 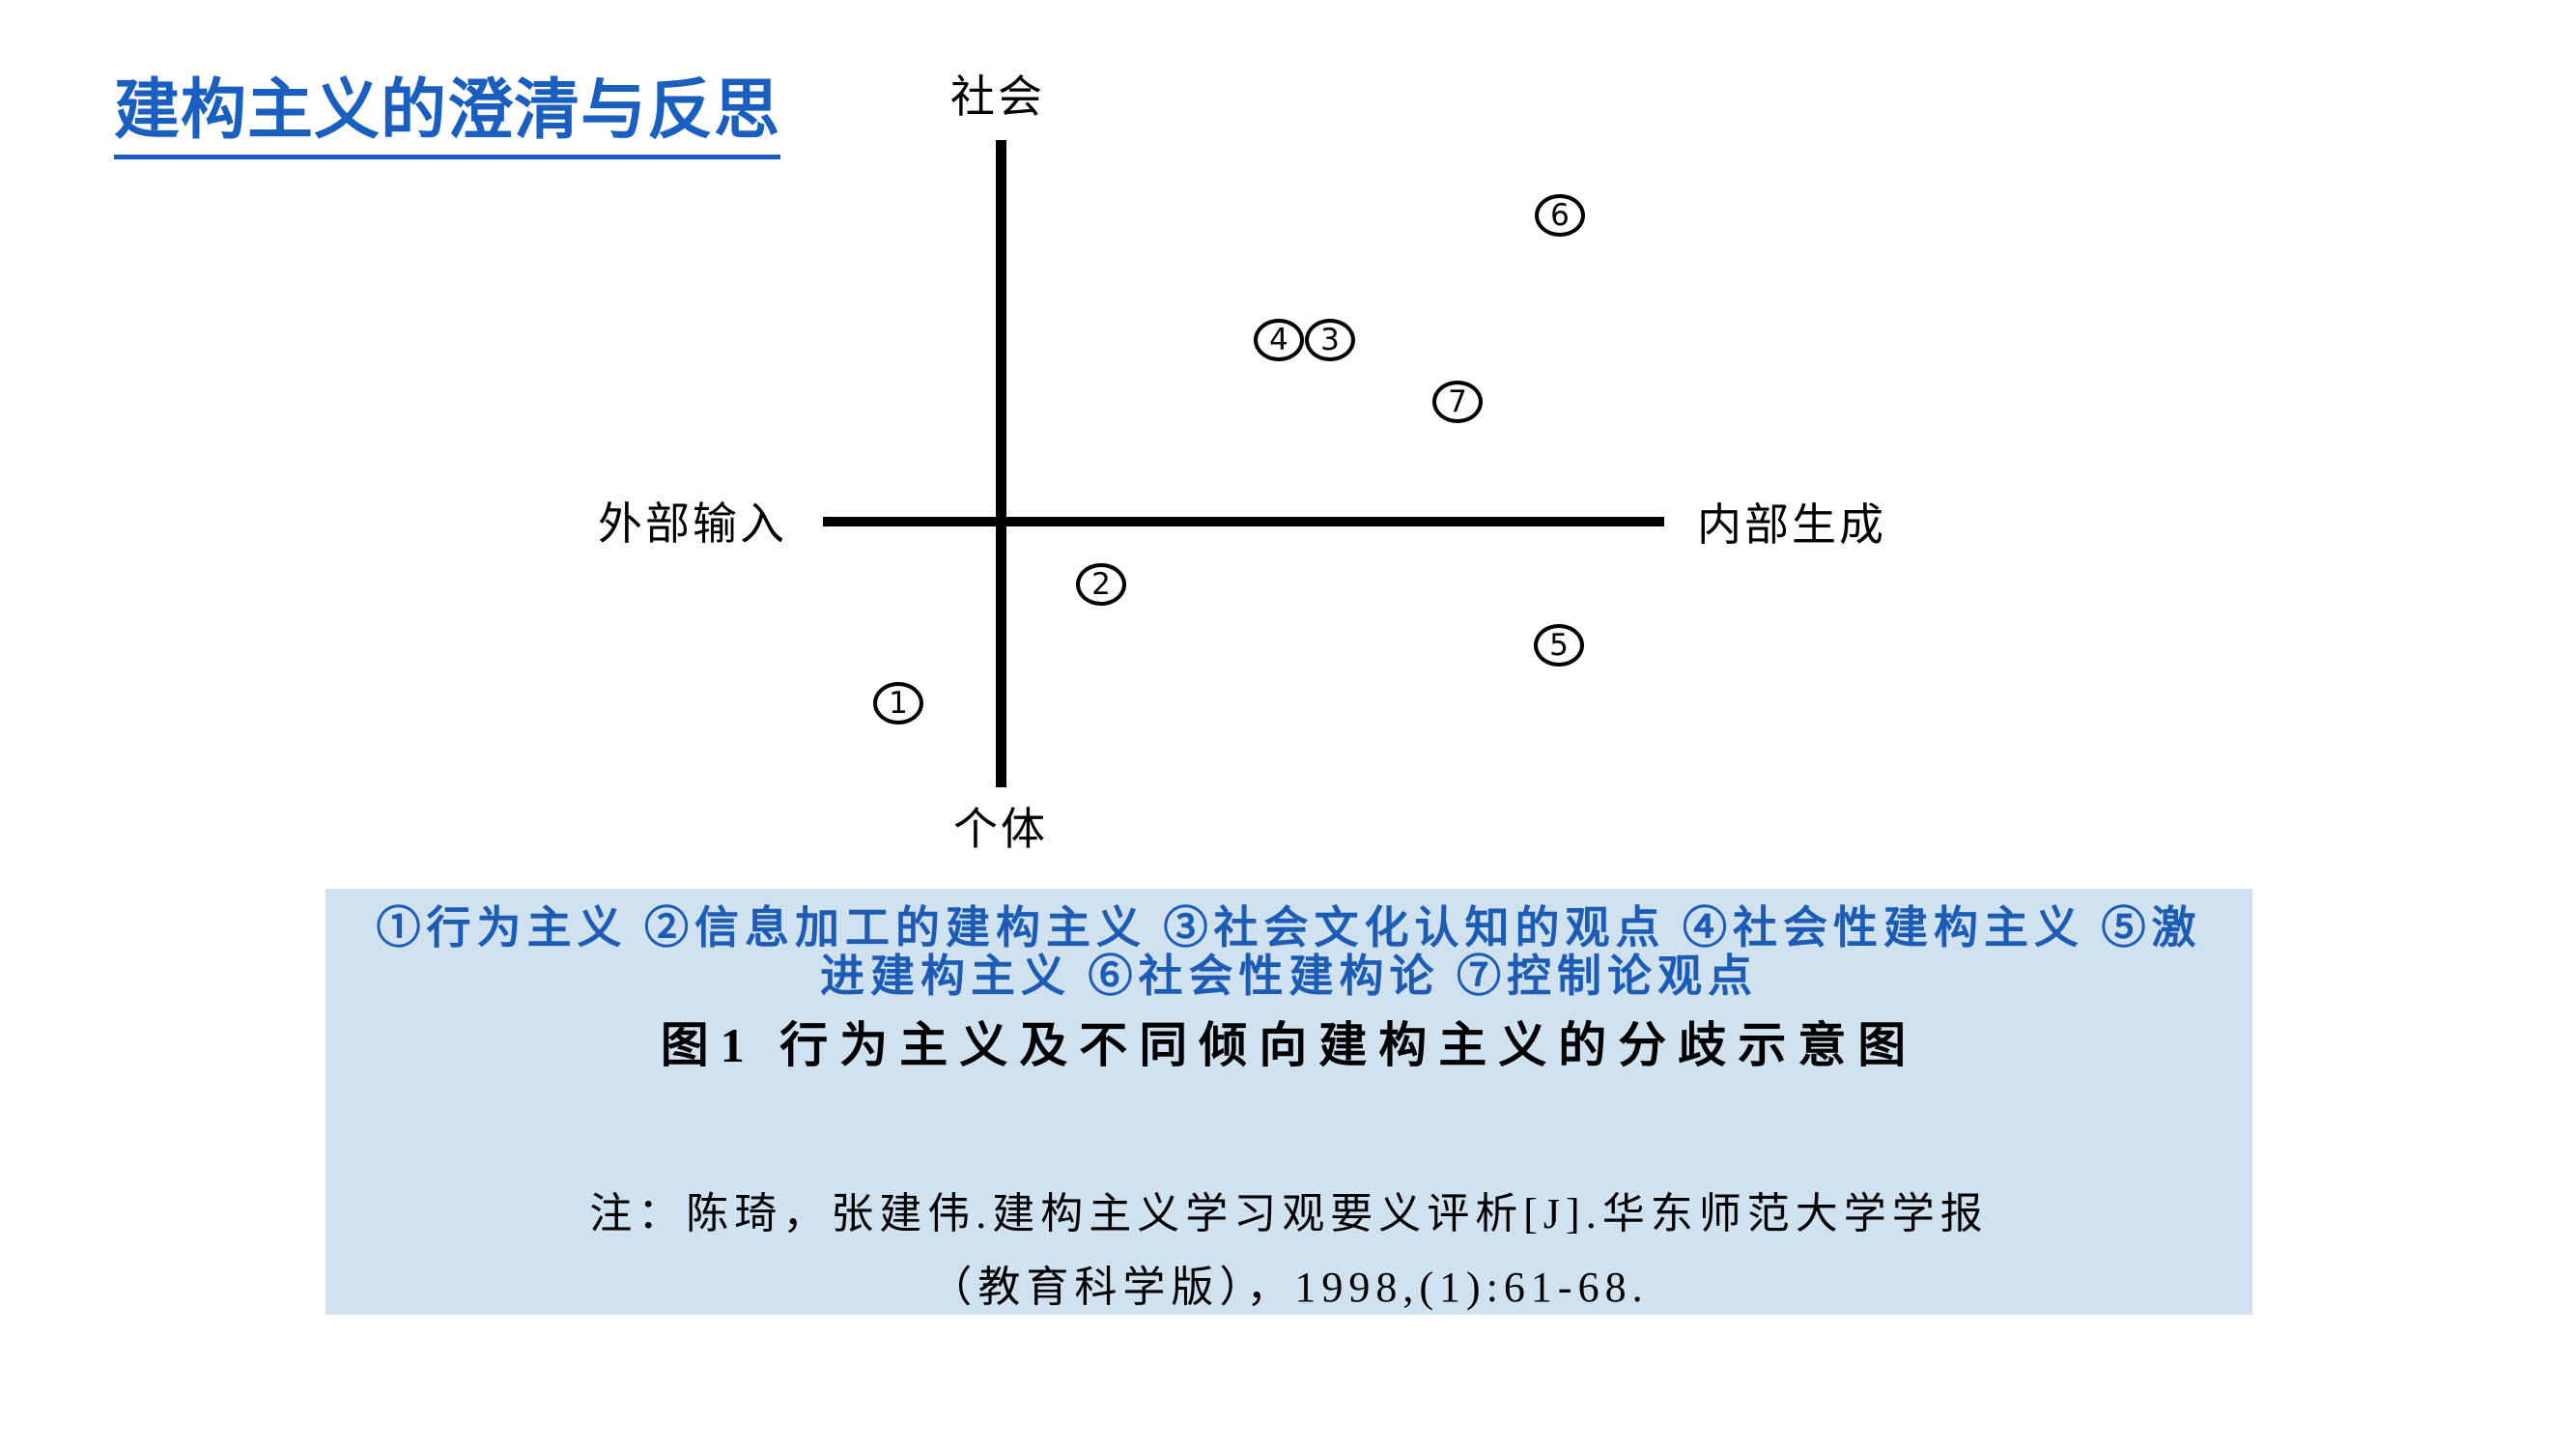 I want to click on legend-line-1: ①行为主义 ②信息加工的建构主义 ③社会文化认知的观点 ④社会性建构主义 ⑤激, so click(x=1289, y=928).